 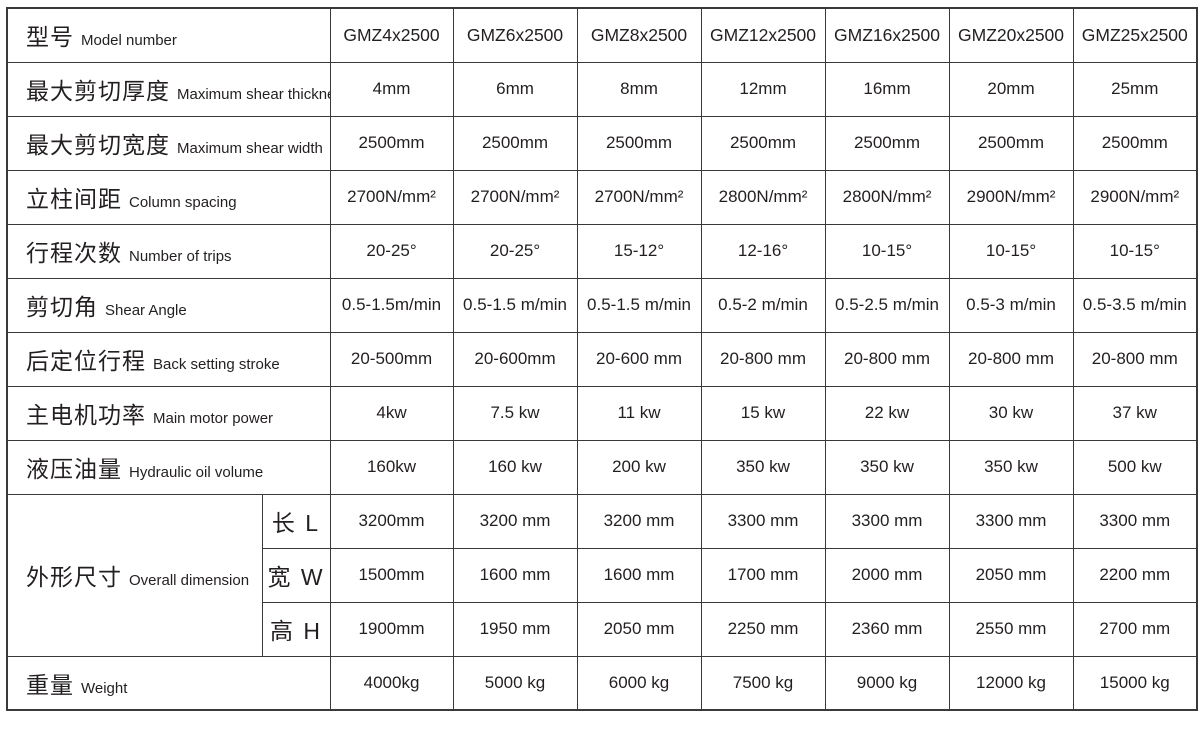 I want to click on value-cell: 20mm, so click(x=1011, y=89).